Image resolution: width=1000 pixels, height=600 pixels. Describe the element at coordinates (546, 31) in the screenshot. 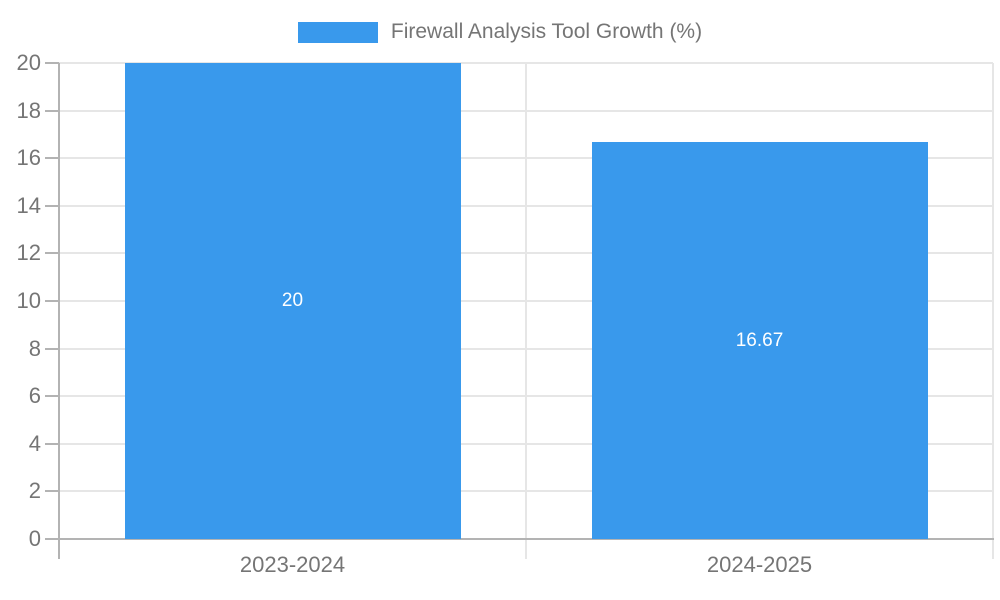

I see `legend-label: Firewall Analysis Tool Growth (%)` at that location.